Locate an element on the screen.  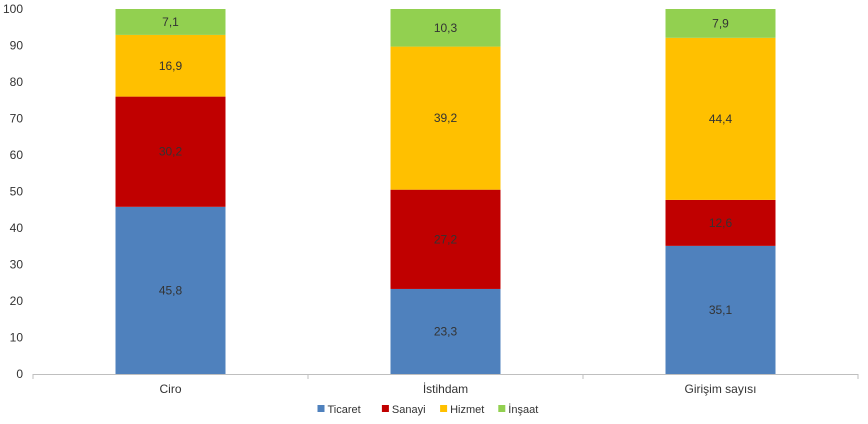
y-tick-label: 80 is located at coordinates (17, 82).